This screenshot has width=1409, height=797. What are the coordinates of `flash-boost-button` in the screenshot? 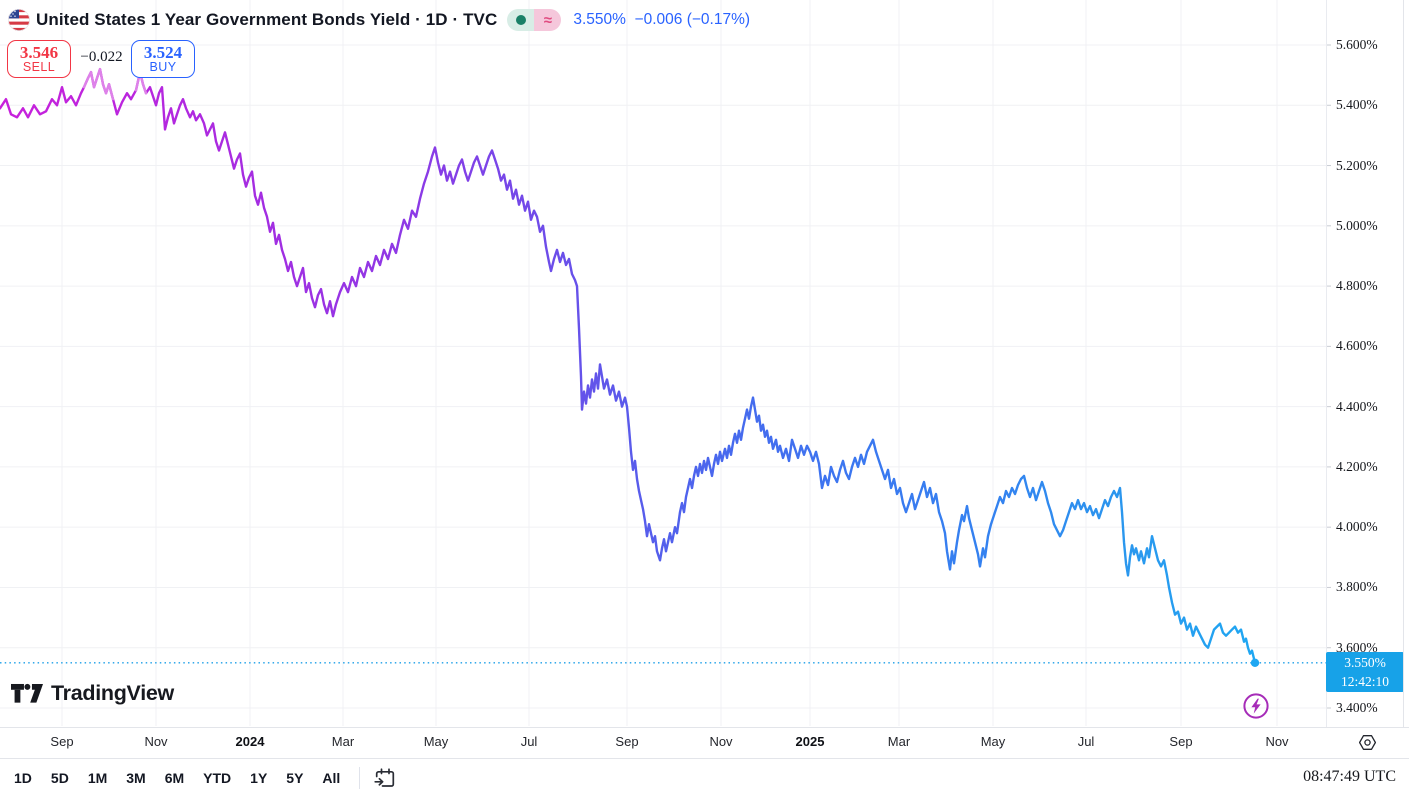 It's located at (1256, 706).